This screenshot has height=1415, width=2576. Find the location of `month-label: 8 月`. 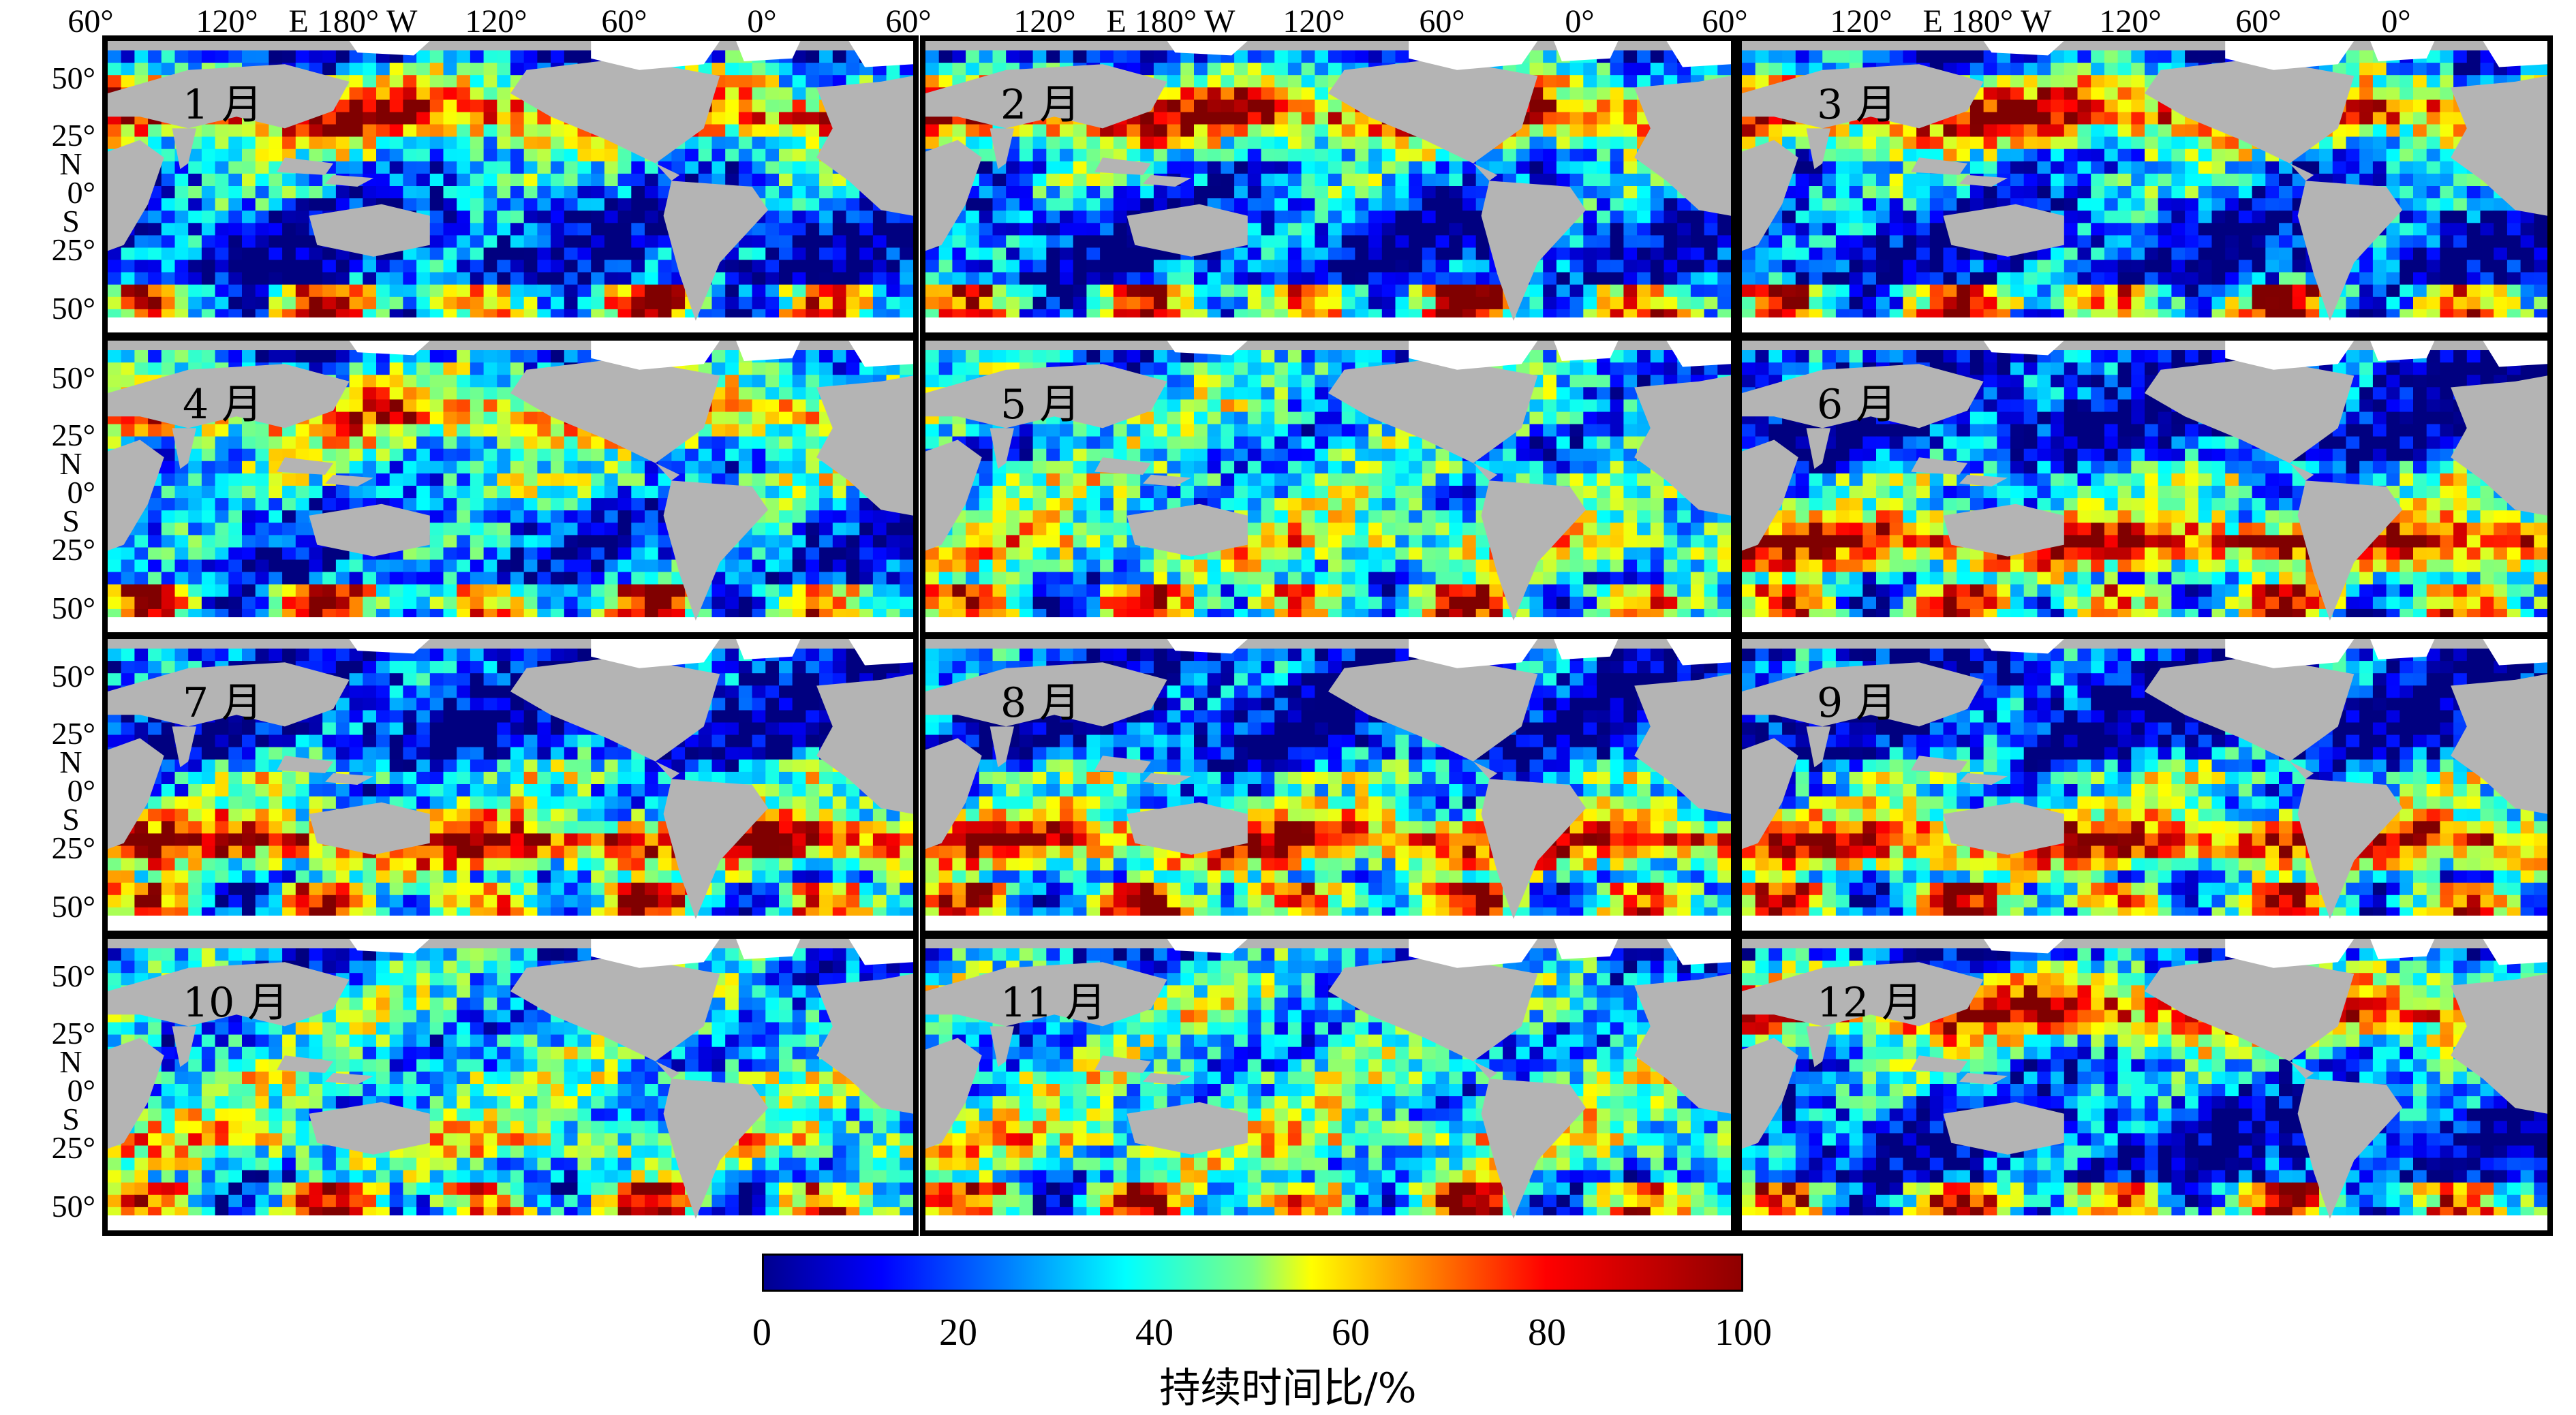

month-label: 8 月 is located at coordinates (1040, 703).